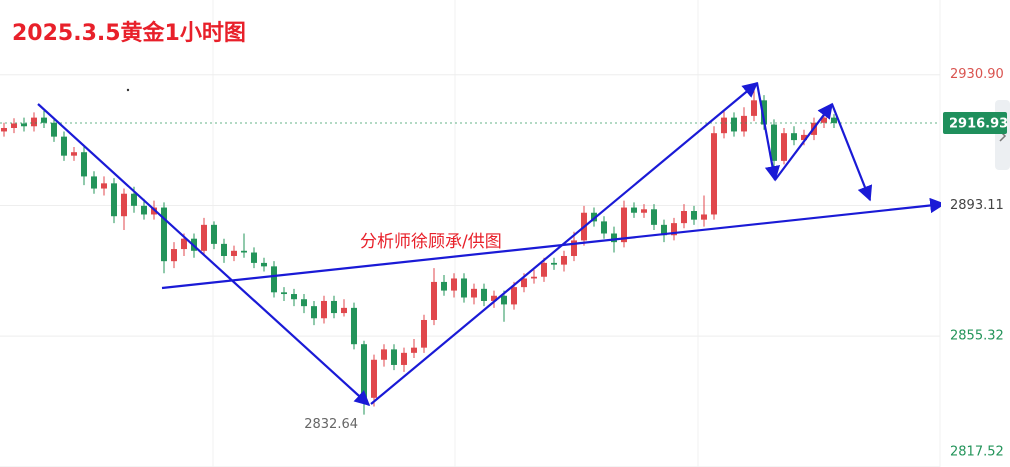 The width and height of the screenshot is (1010, 467). Describe the element at coordinates (129, 33) in the screenshot. I see `chart-title: 2025.3.5黄金1小时图` at that location.